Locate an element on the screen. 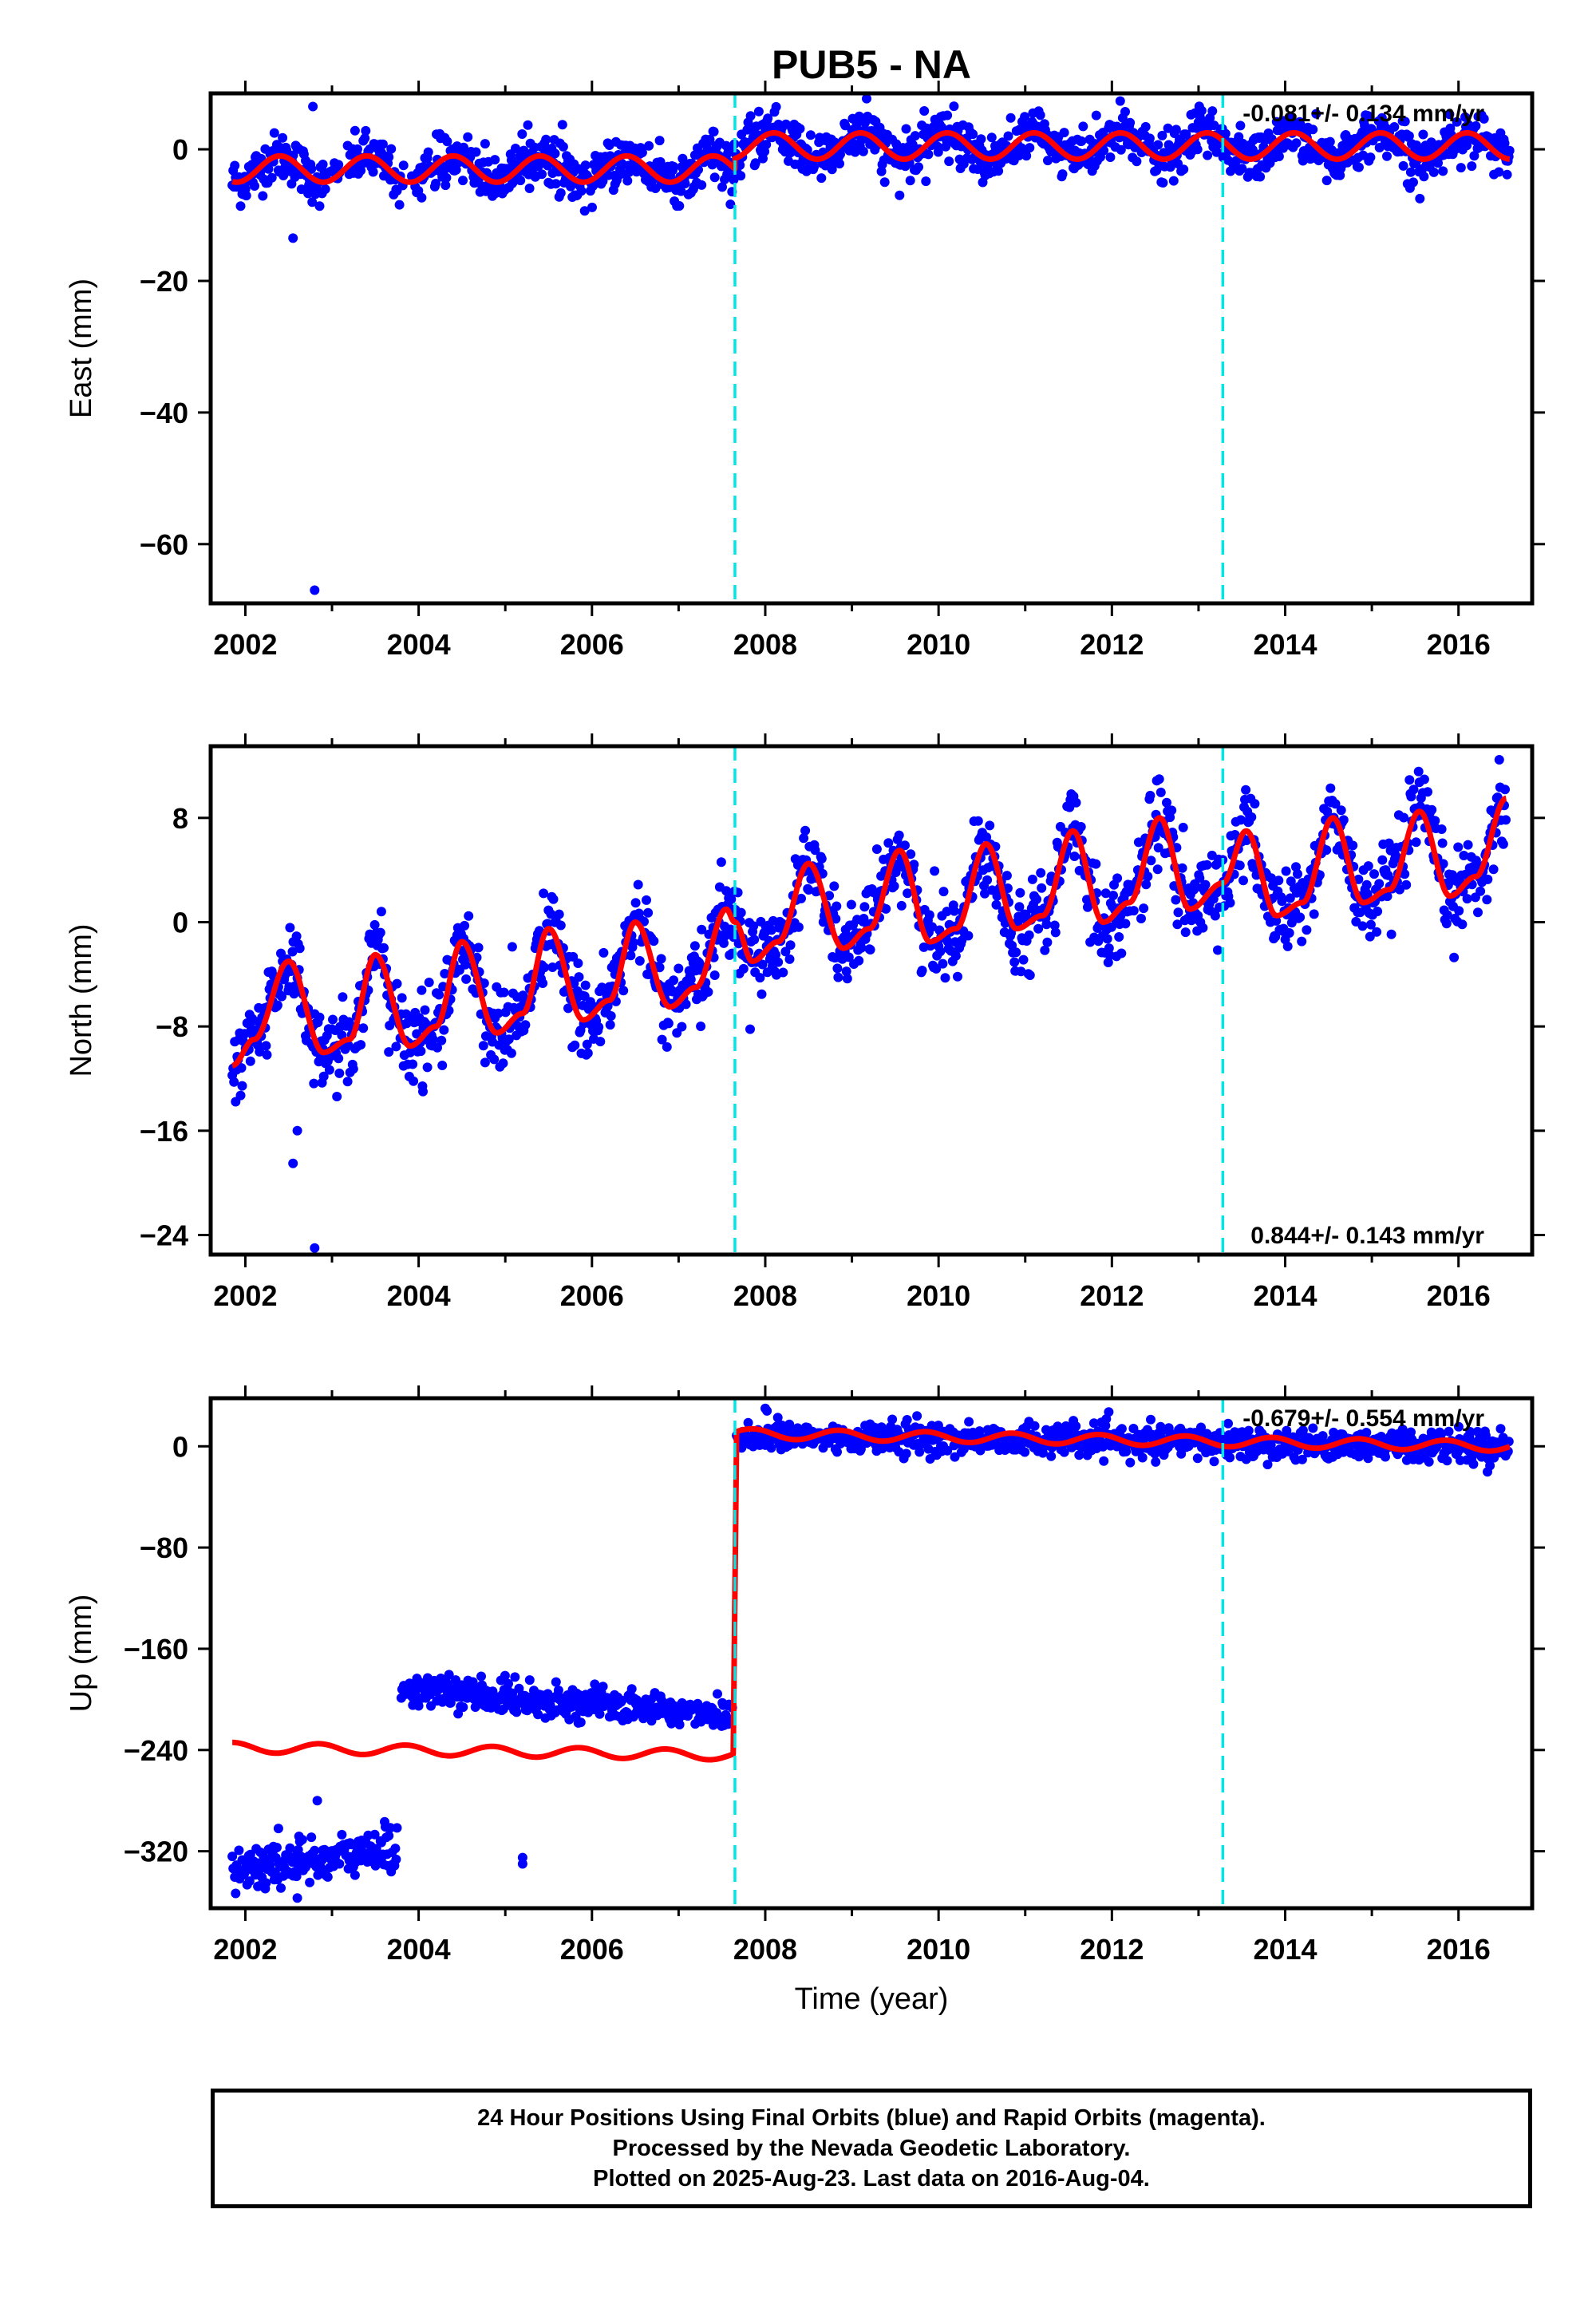 The image size is (1596, 2316). x-tick-label: 2002 is located at coordinates (245, 644).